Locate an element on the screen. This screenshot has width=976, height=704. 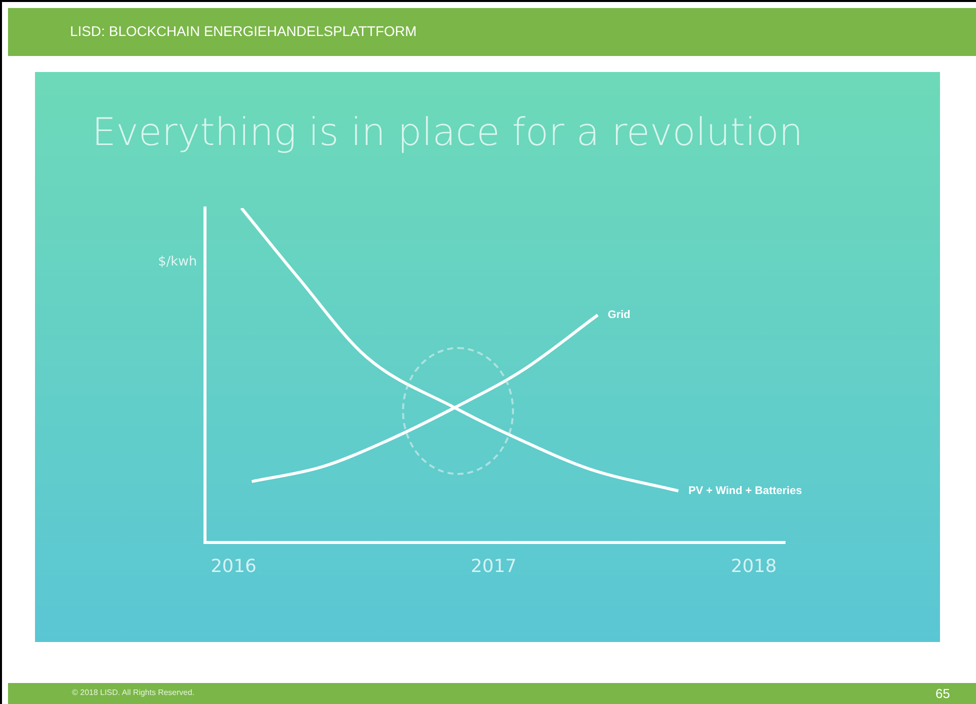
text: LISD: BLOCKCHAIN ENERGIEHANDELSPLATTFORM is located at coordinates (243, 31).